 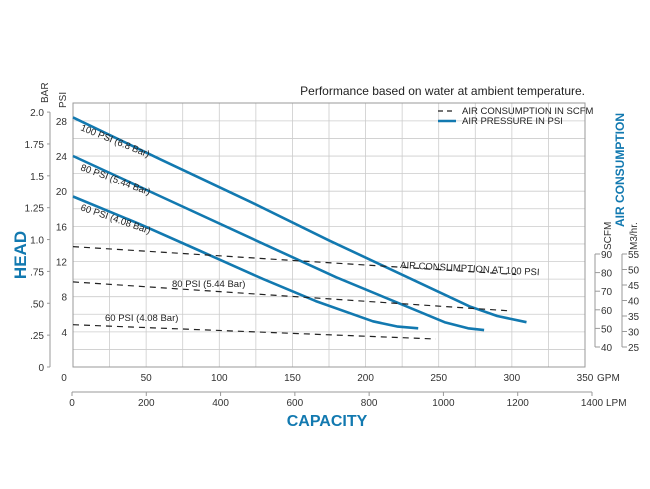 I want to click on air-curve-label: AIR CONSUMPTION AT 100 PSI, so click(x=470, y=269).